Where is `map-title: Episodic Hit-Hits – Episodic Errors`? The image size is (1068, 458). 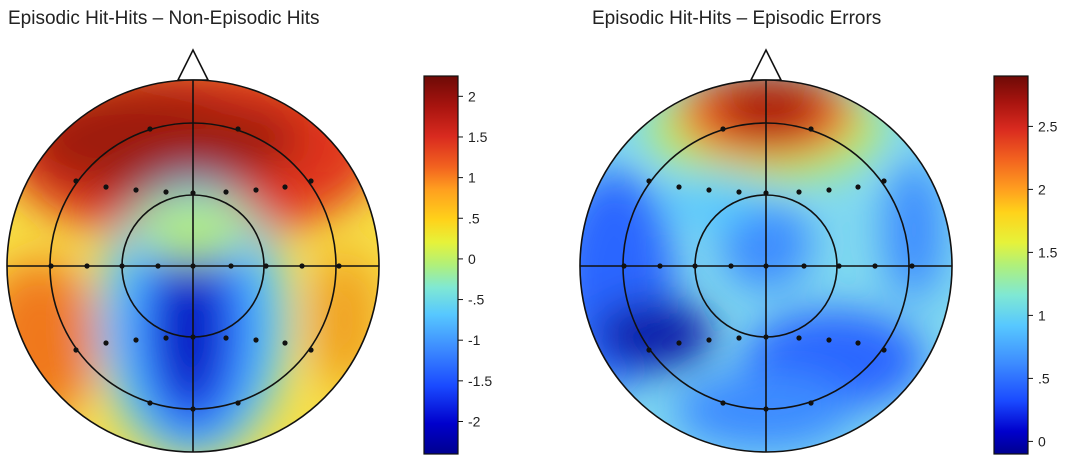 map-title: Episodic Hit-Hits – Episodic Errors is located at coordinates (737, 18).